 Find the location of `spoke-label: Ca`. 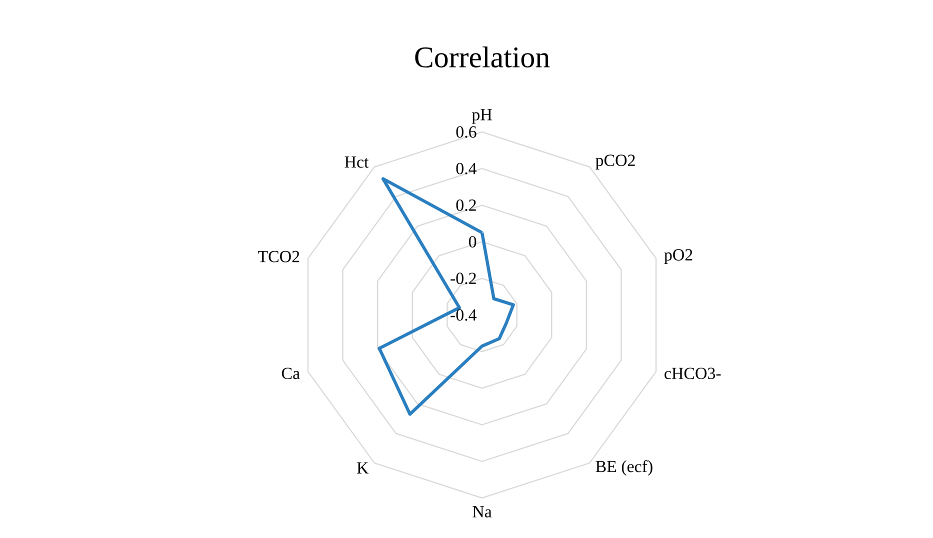

spoke-label: Ca is located at coordinates (291, 374).